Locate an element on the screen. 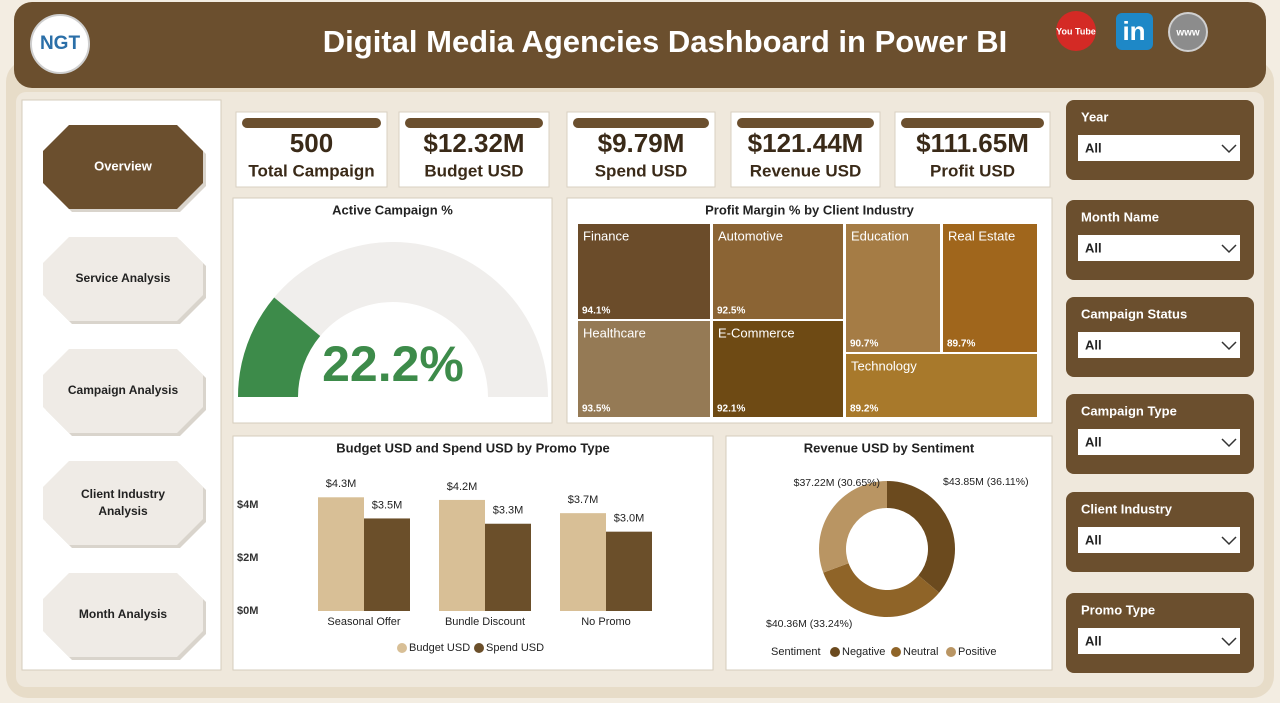 The height and width of the screenshot is (703, 1280). web-icon is located at coordinates (1188, 32).